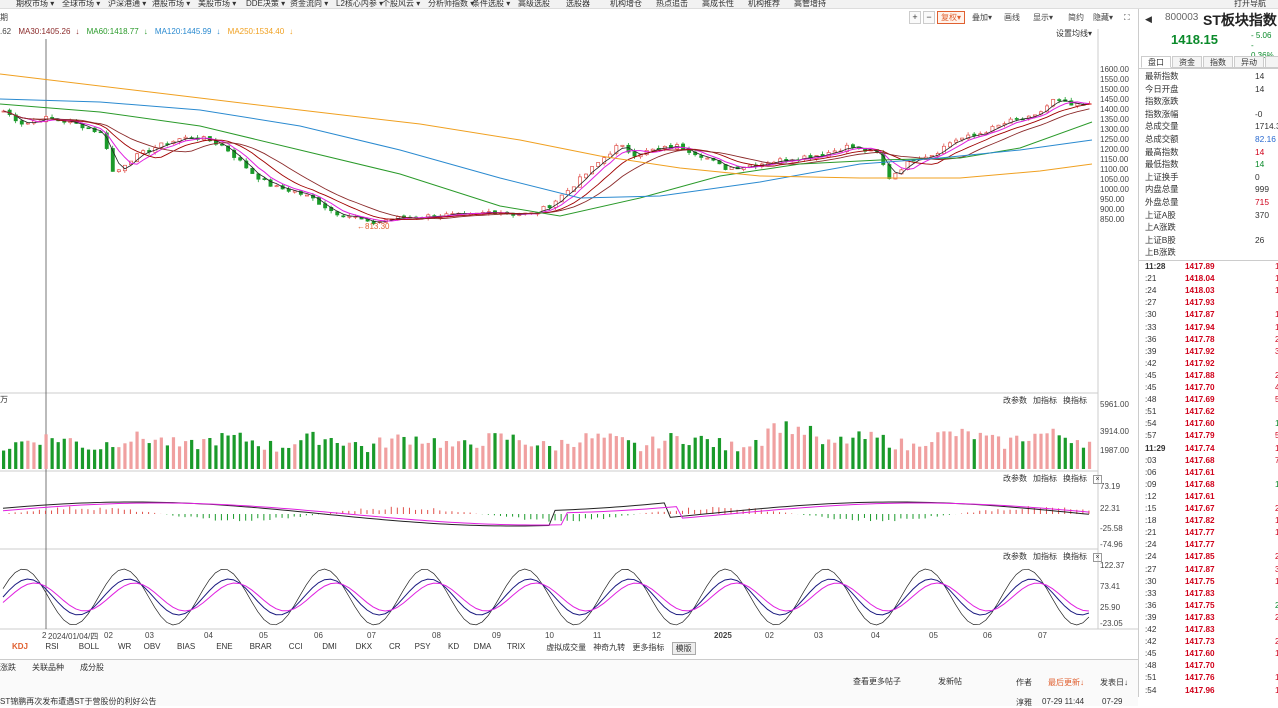 The image size is (1278, 708). I want to click on tick-price: 1417.70, so click(1200, 666).